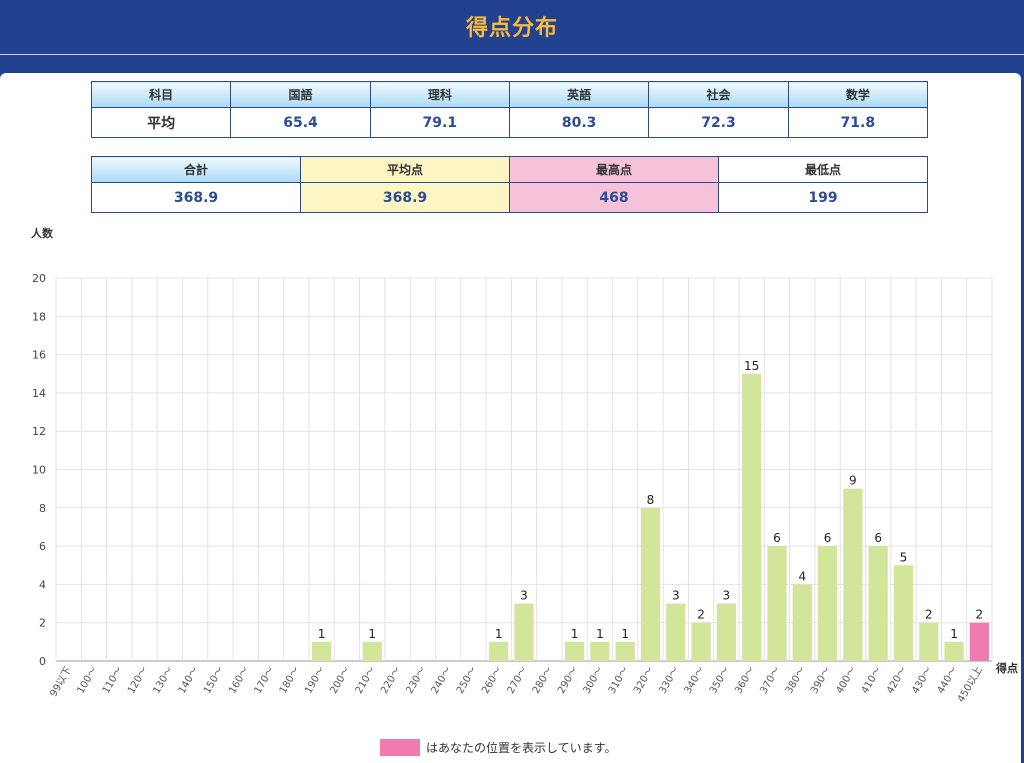  What do you see at coordinates (492, 680) in the screenshot?
I see `x-tick-label: 260～` at bounding box center [492, 680].